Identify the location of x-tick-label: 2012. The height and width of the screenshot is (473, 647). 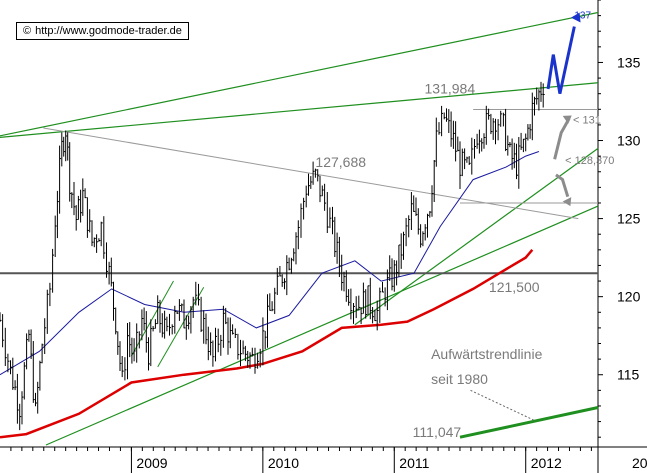
(546, 463).